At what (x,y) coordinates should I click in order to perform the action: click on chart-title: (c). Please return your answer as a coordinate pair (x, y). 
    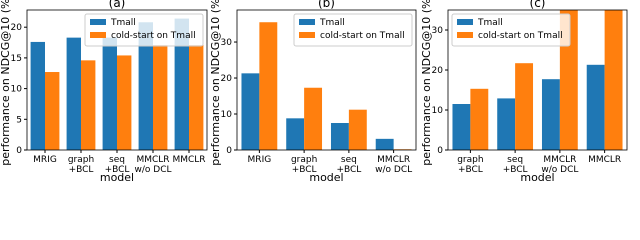
    Looking at the image, I should click on (538, 5).